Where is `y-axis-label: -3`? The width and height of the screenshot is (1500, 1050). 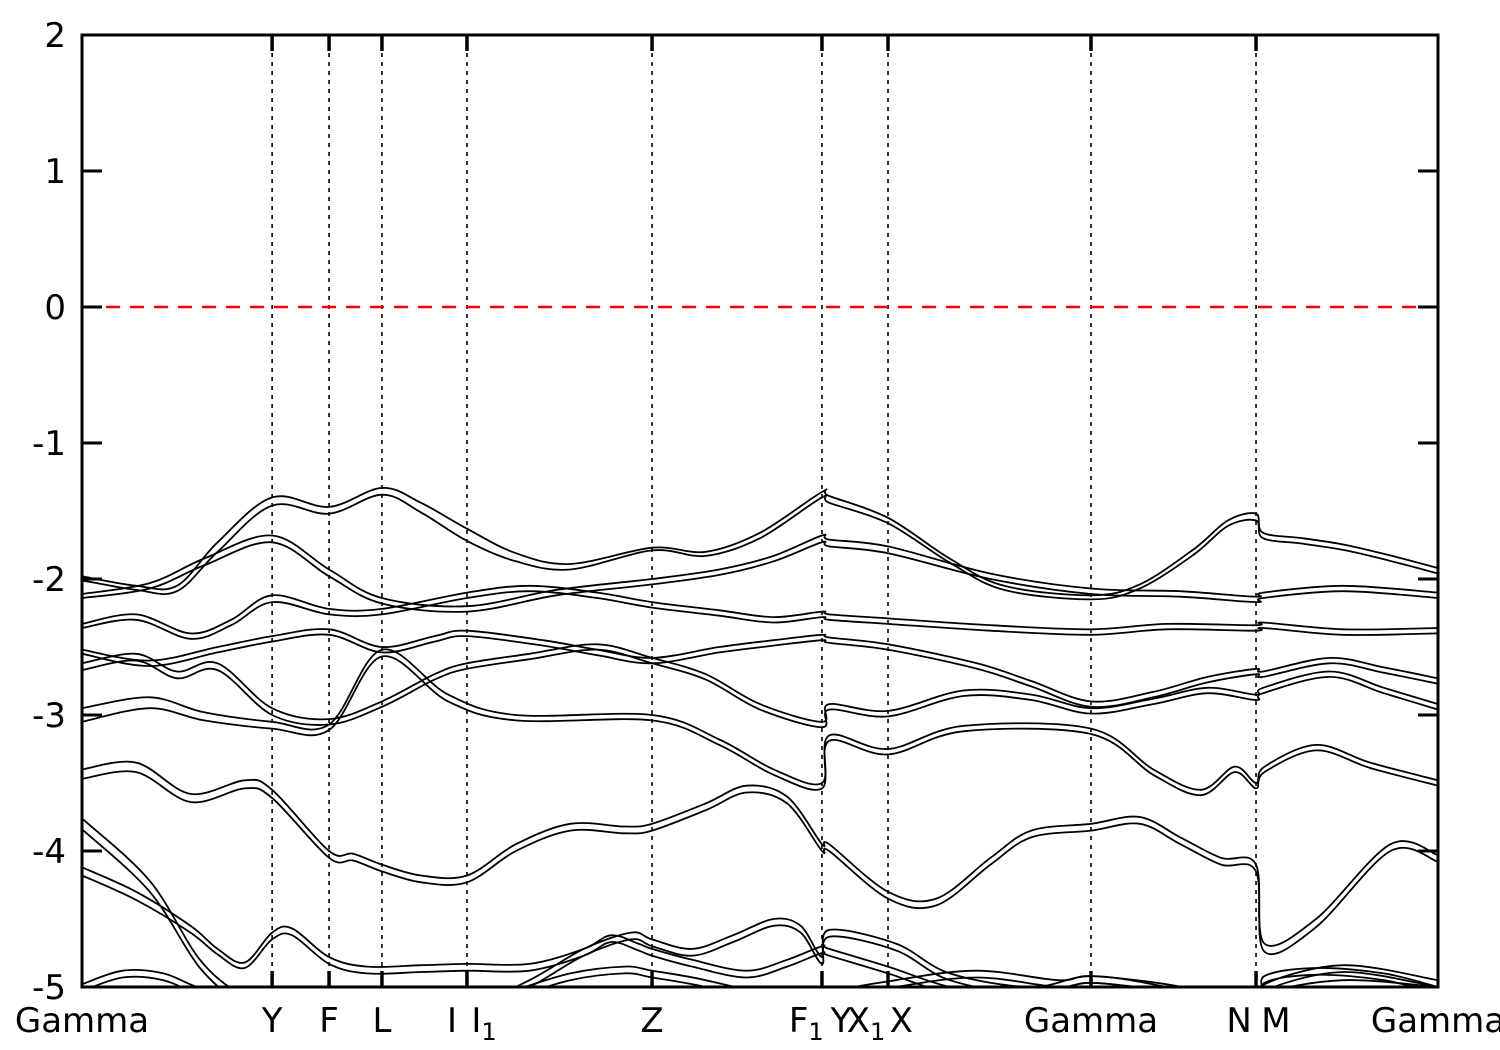
y-axis-label: -3 is located at coordinates (49, 716).